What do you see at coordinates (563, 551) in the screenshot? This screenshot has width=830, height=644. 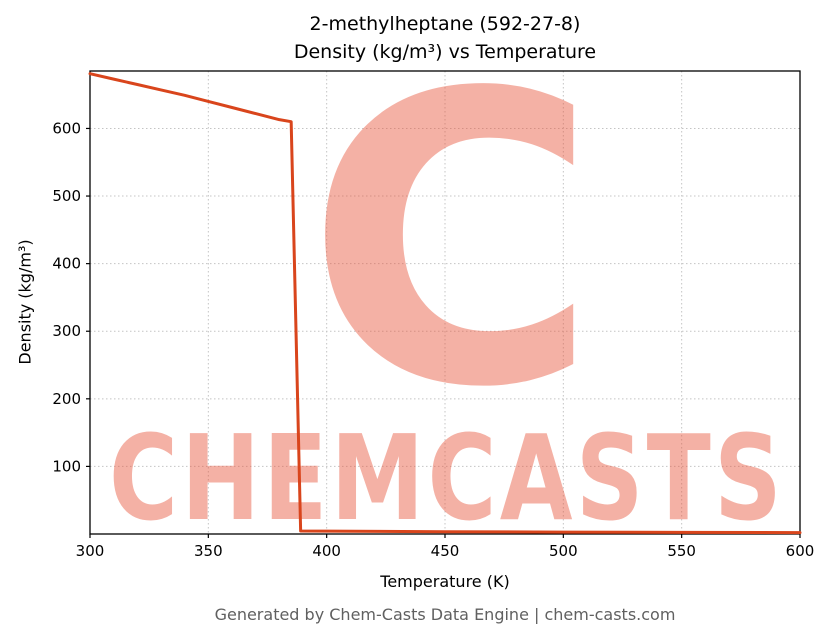 I see `x-tick-label: 500` at bounding box center [563, 551].